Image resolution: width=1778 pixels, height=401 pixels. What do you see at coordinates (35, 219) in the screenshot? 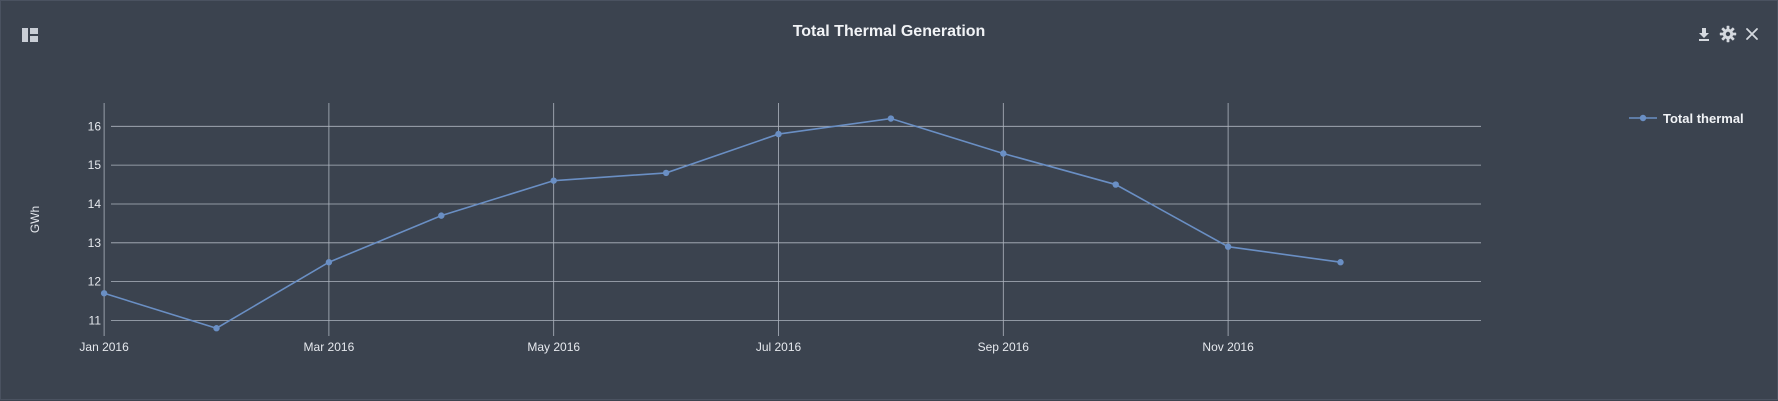
I see `y-axis-title: GWh` at bounding box center [35, 219].